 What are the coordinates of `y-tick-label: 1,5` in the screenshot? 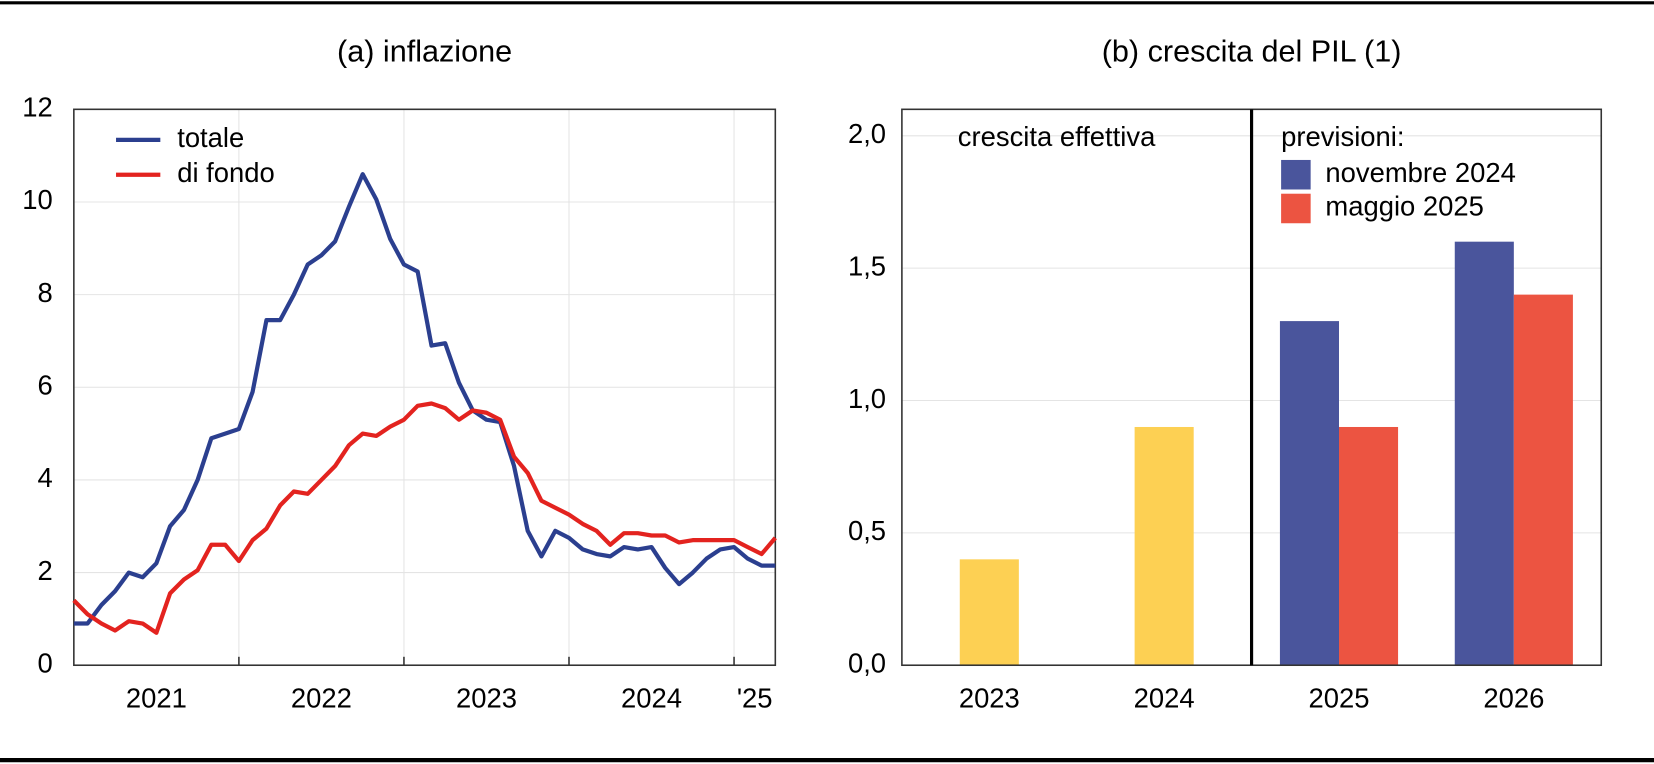 It's located at (867, 265).